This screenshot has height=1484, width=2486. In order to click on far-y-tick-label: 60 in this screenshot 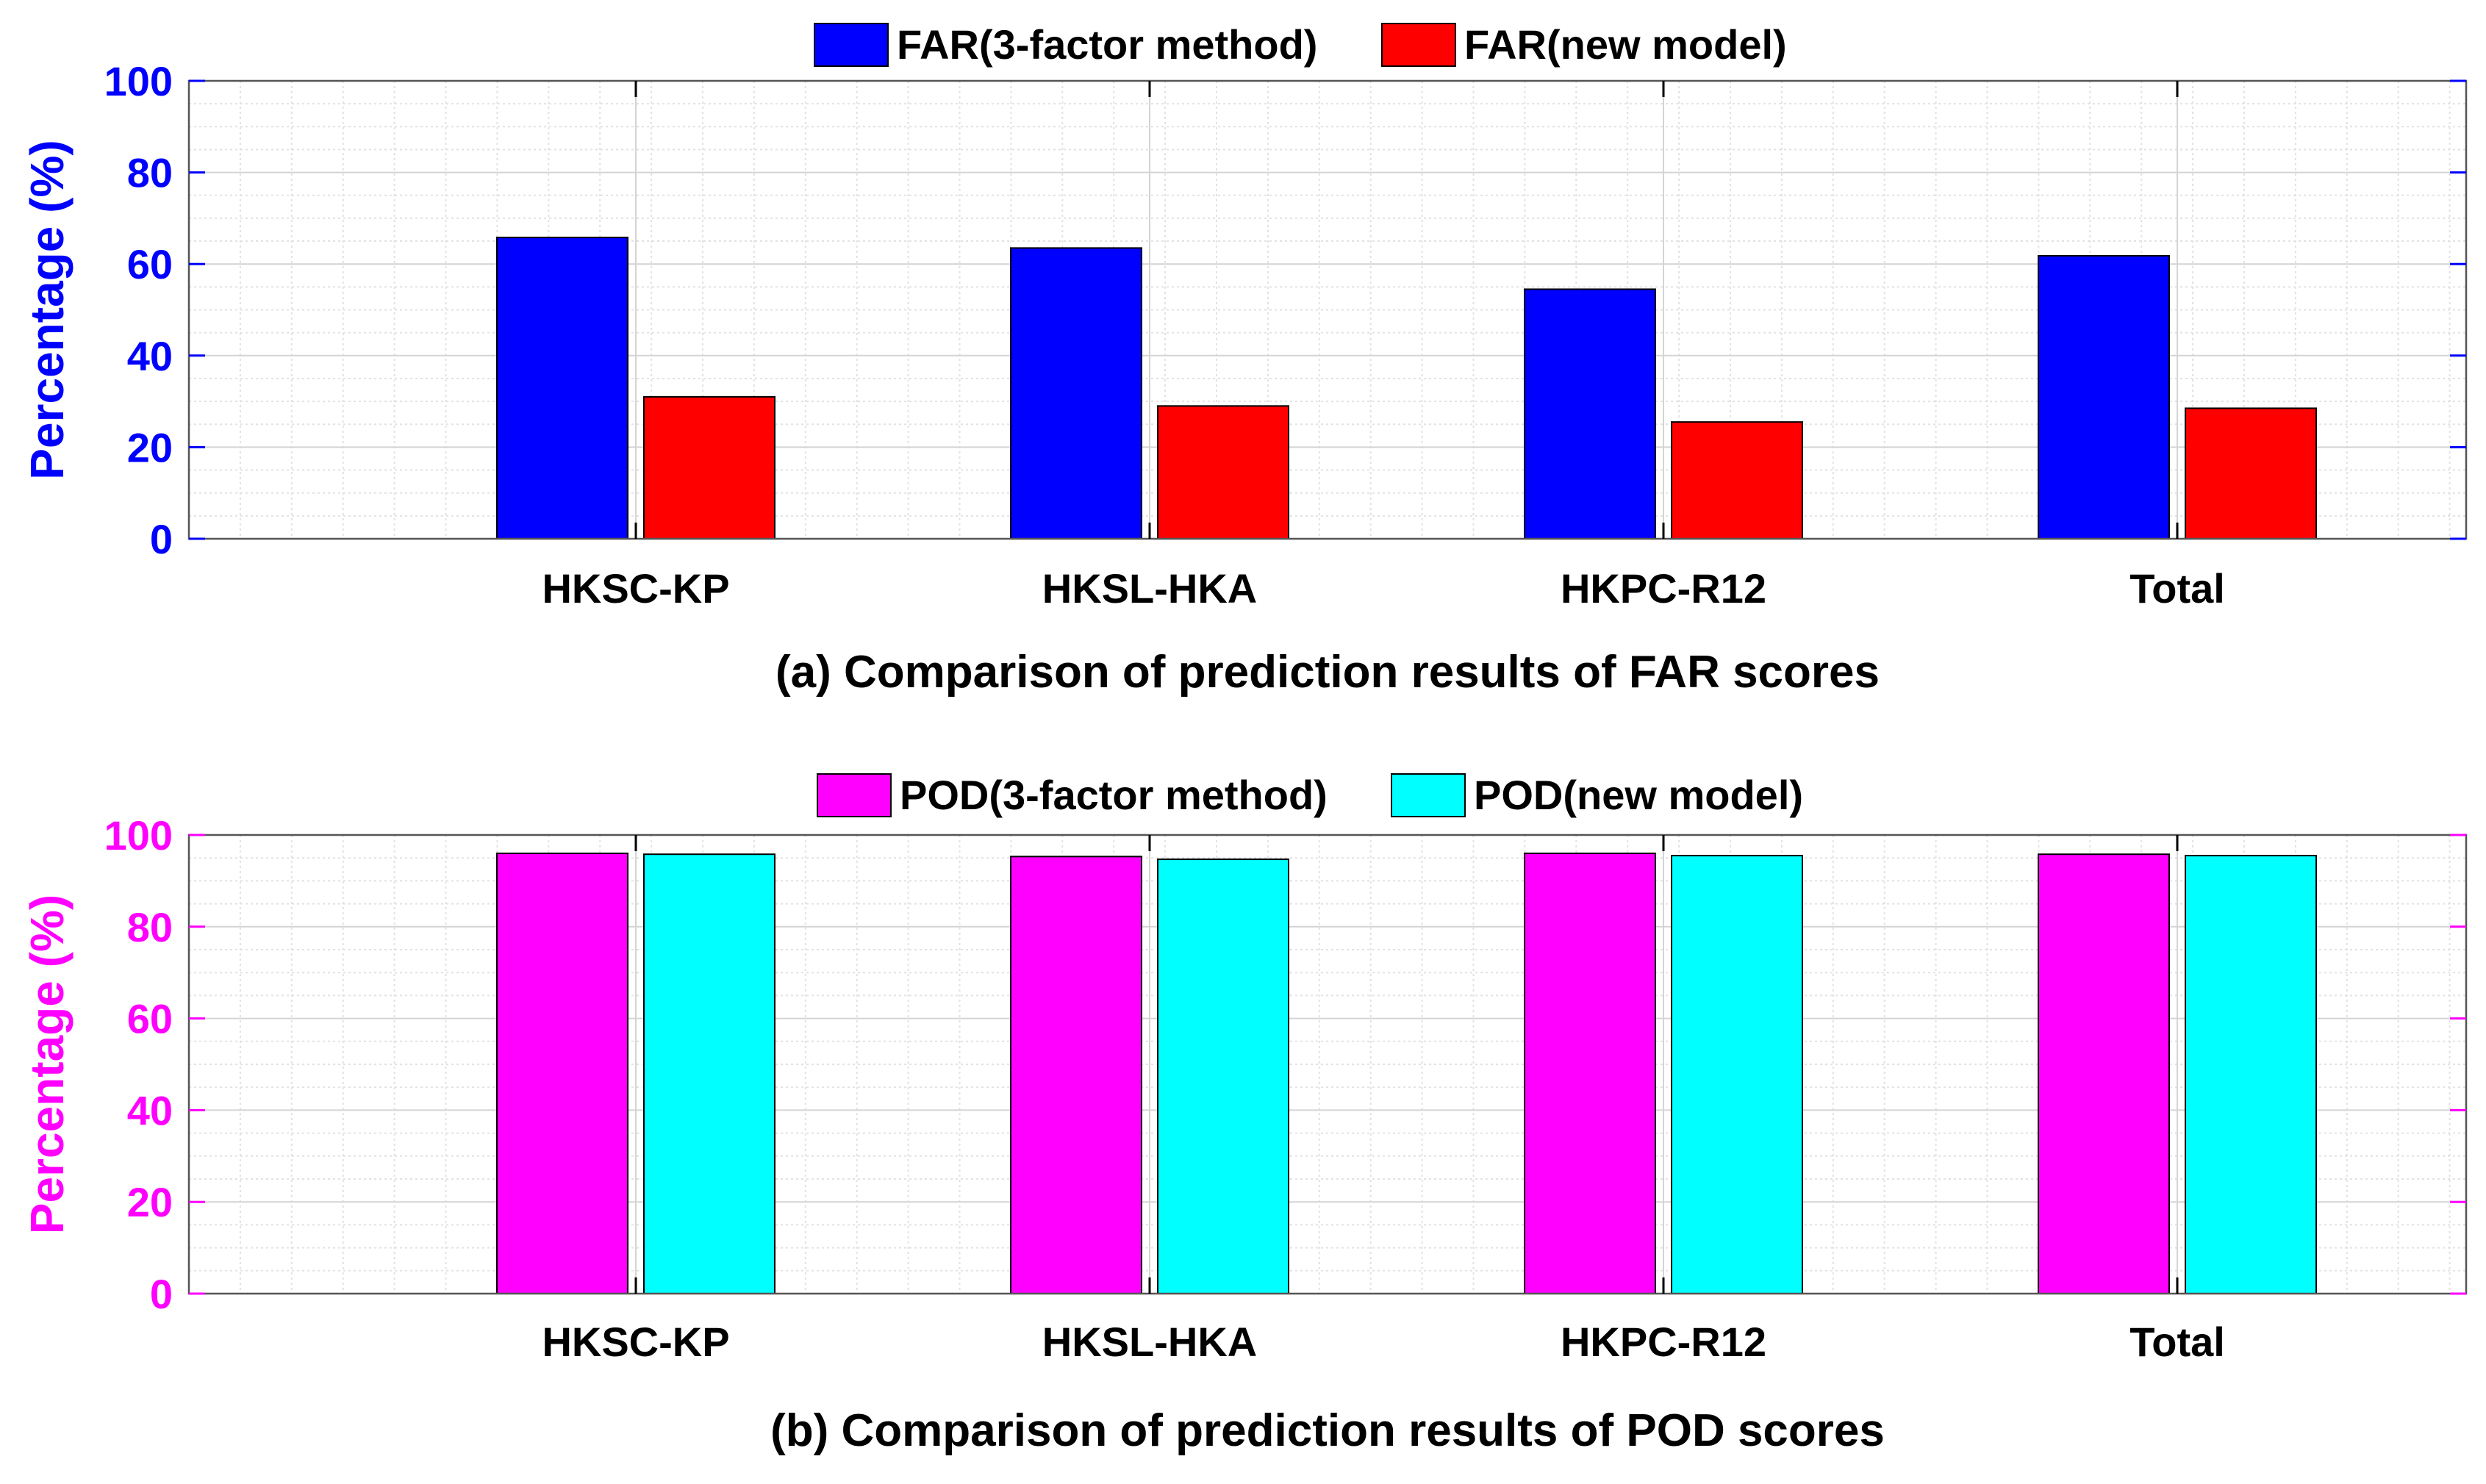, I will do `click(150, 264)`.